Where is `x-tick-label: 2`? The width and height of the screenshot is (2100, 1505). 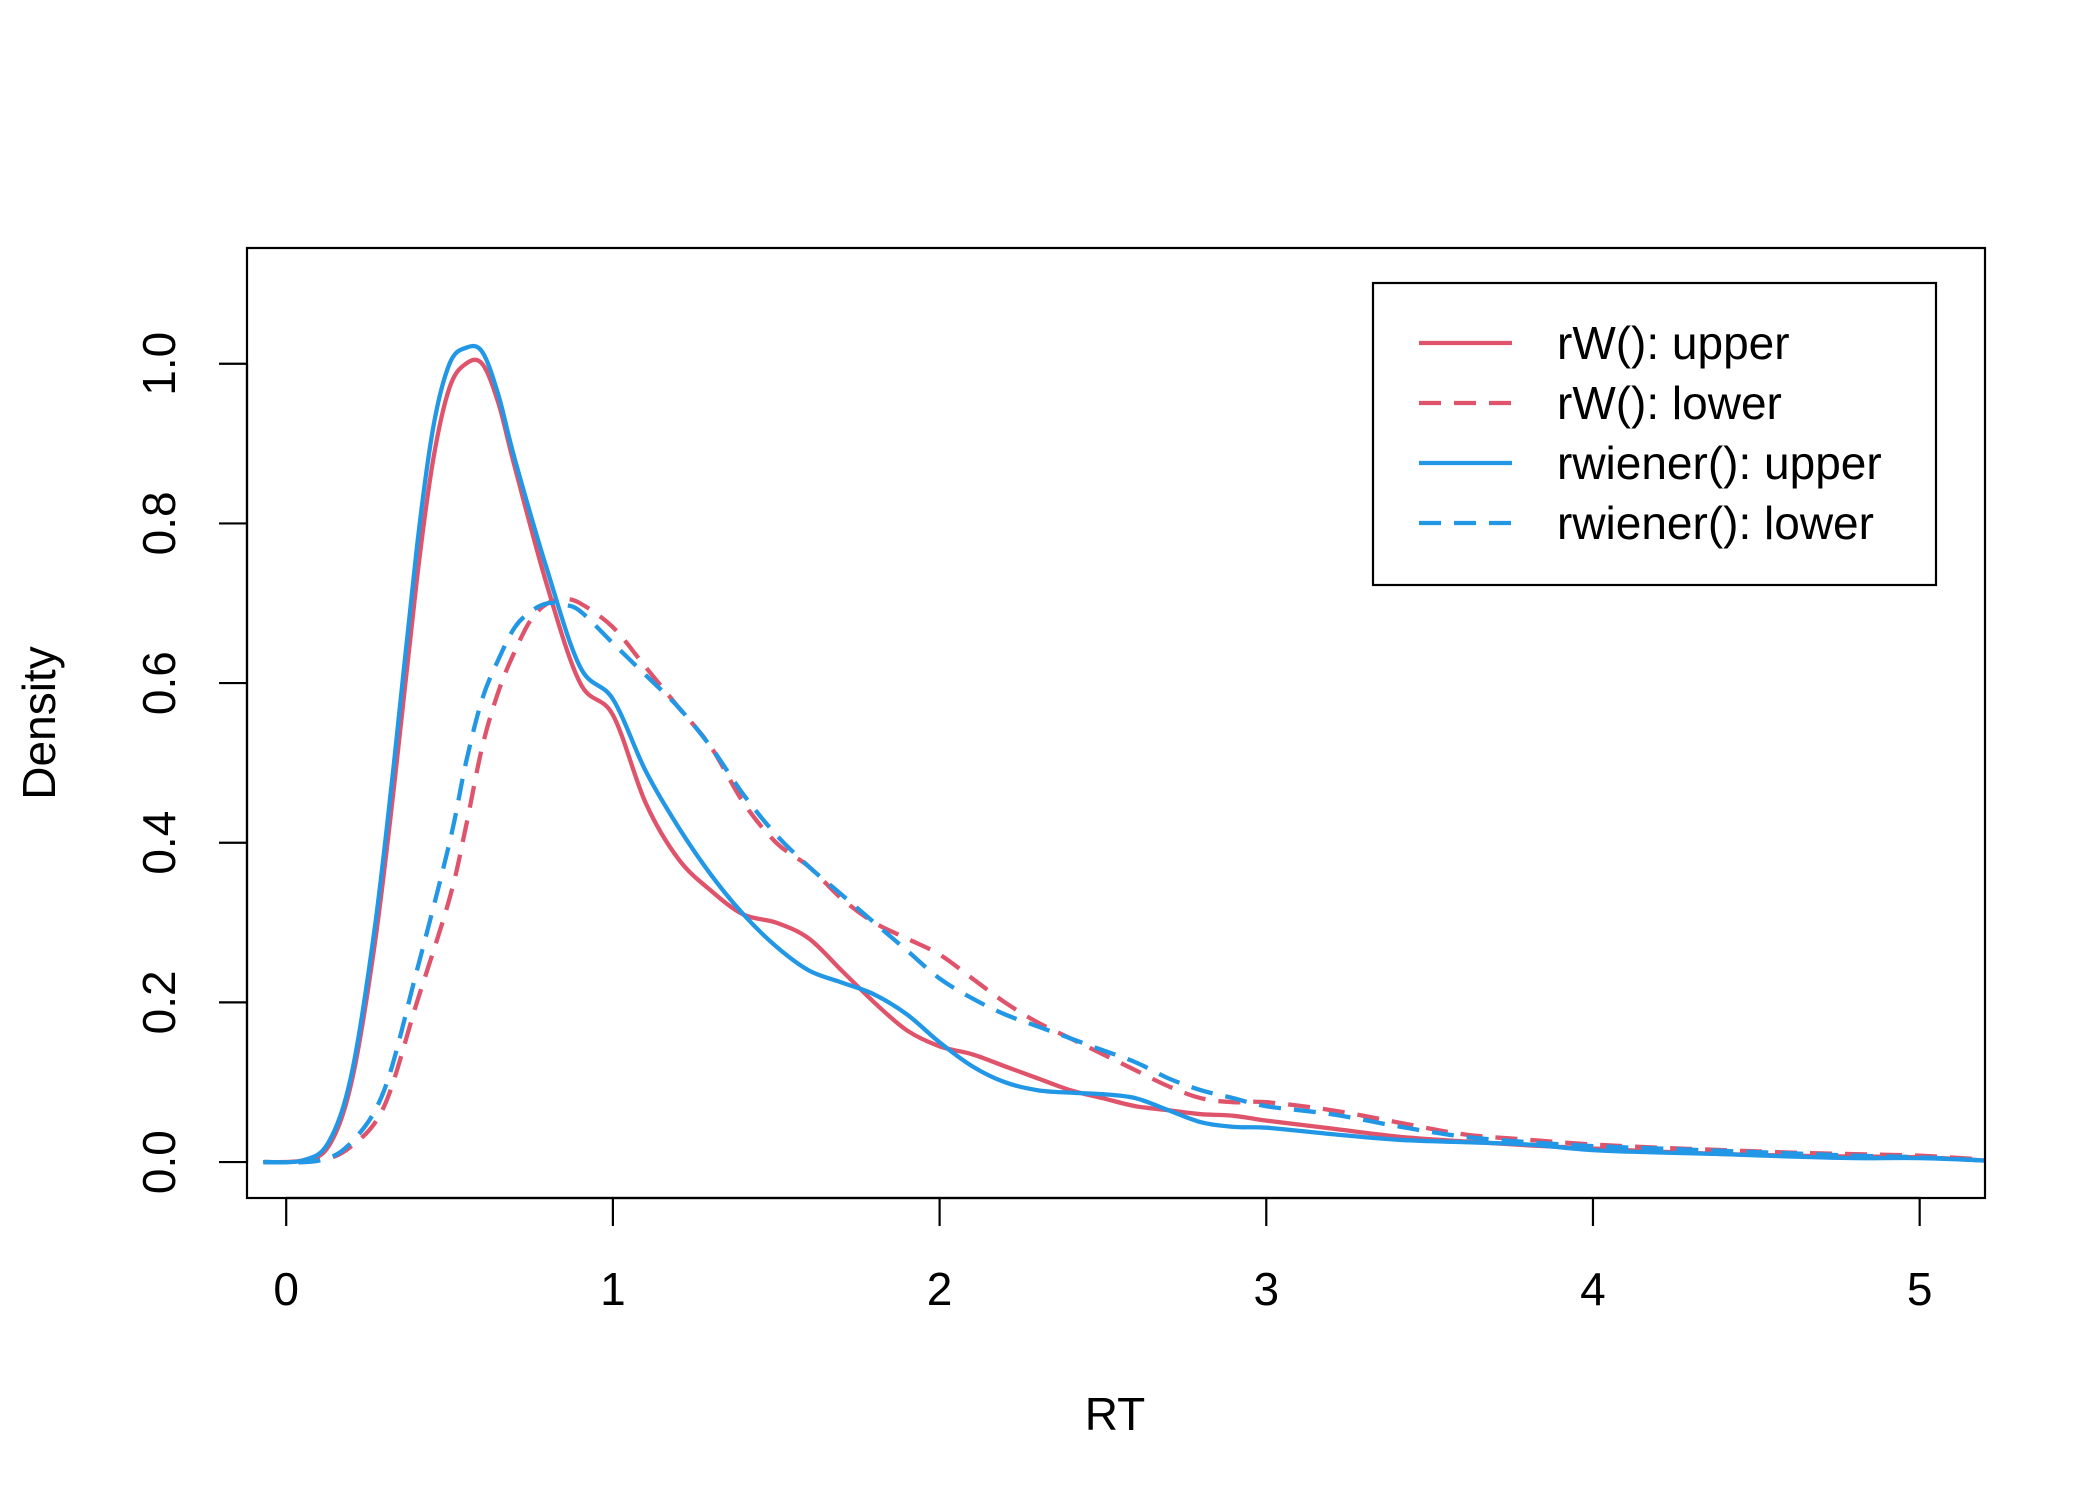 x-tick-label: 2 is located at coordinates (940, 1289).